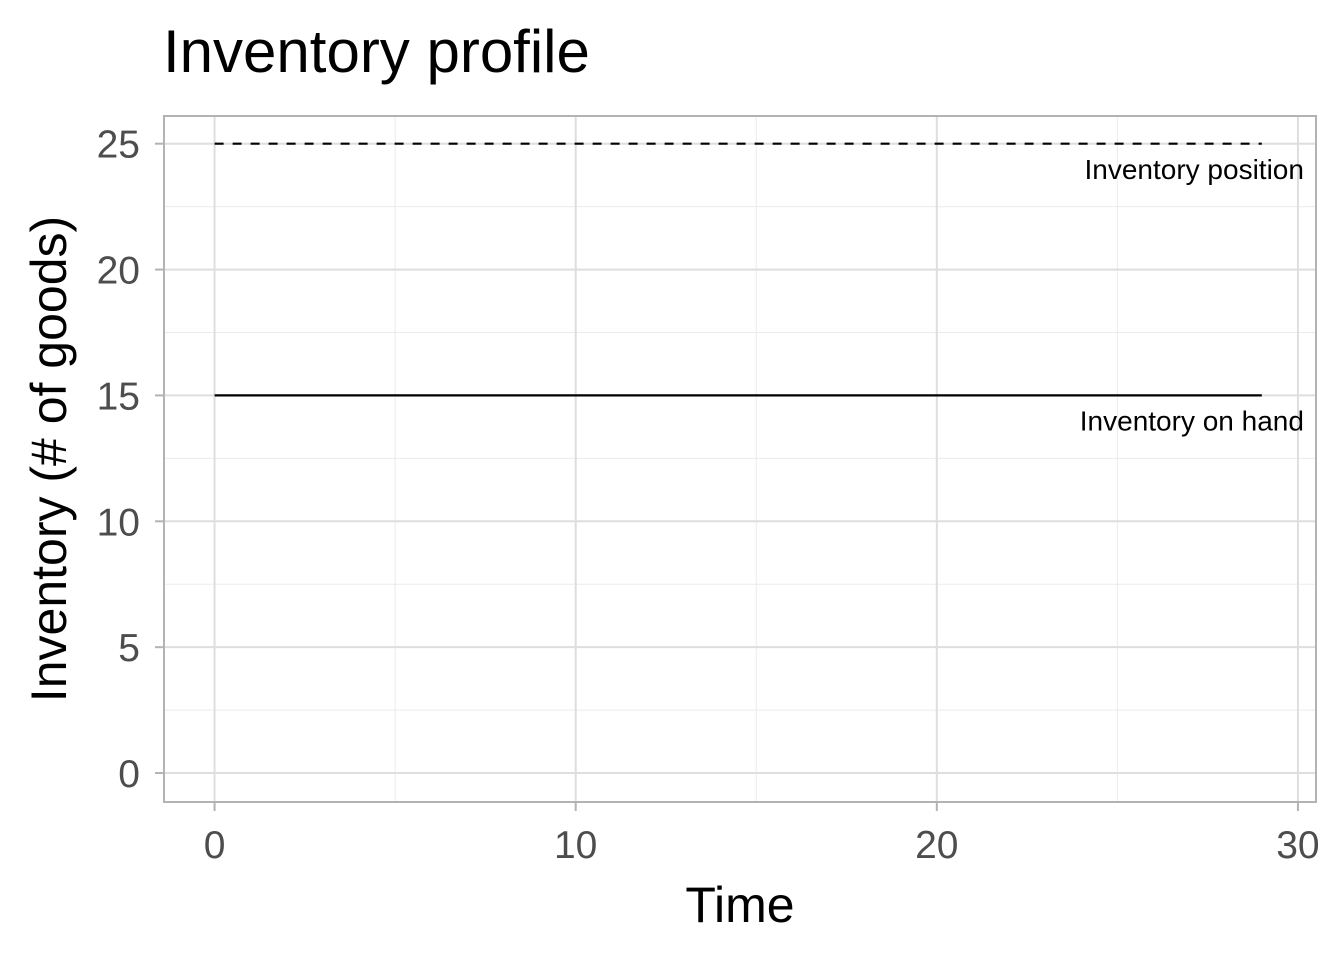  I want to click on x-tick-label: 10, so click(575, 845).